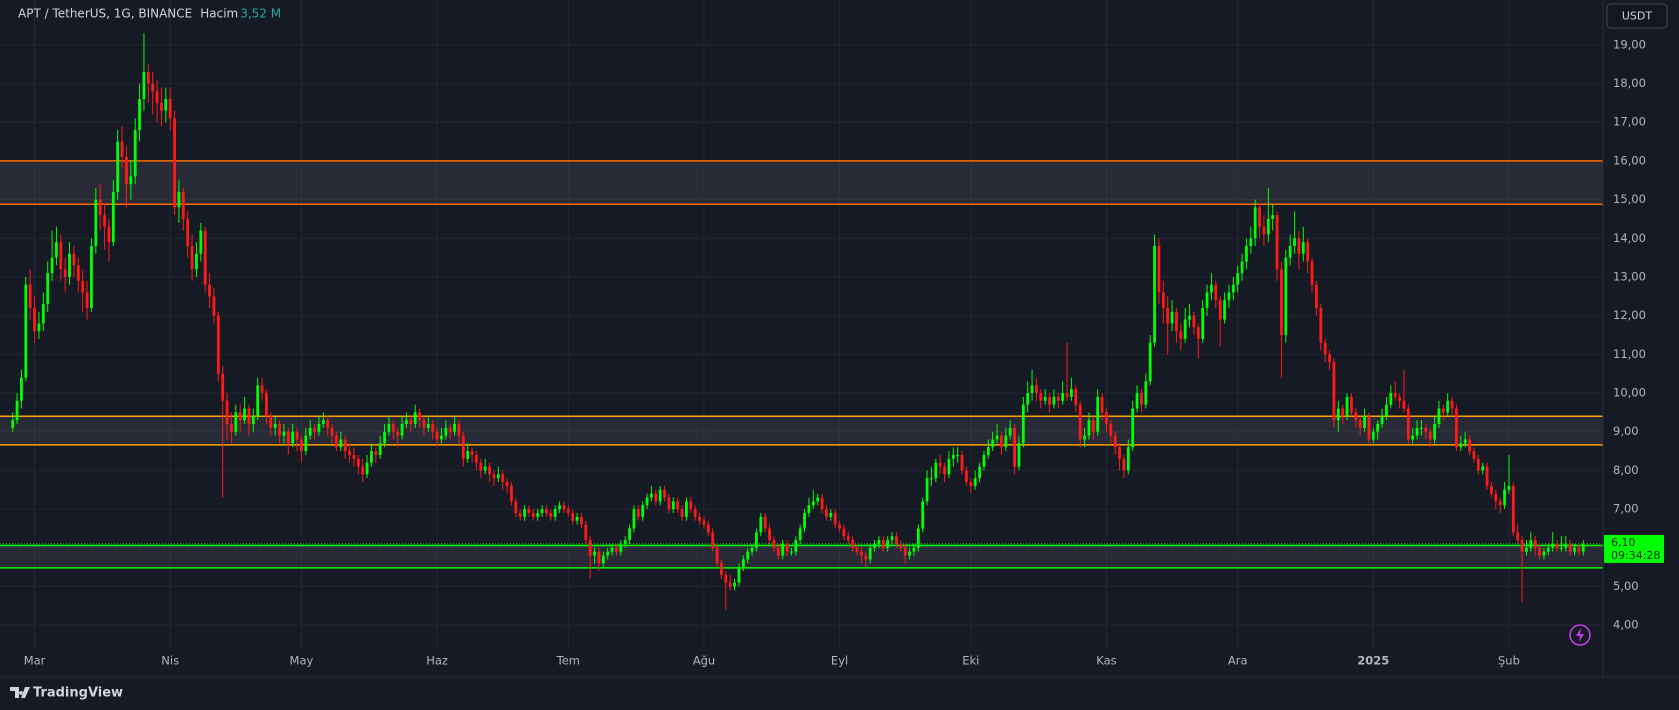 Image resolution: width=1679 pixels, height=710 pixels. I want to click on zone, so click(801, 556).